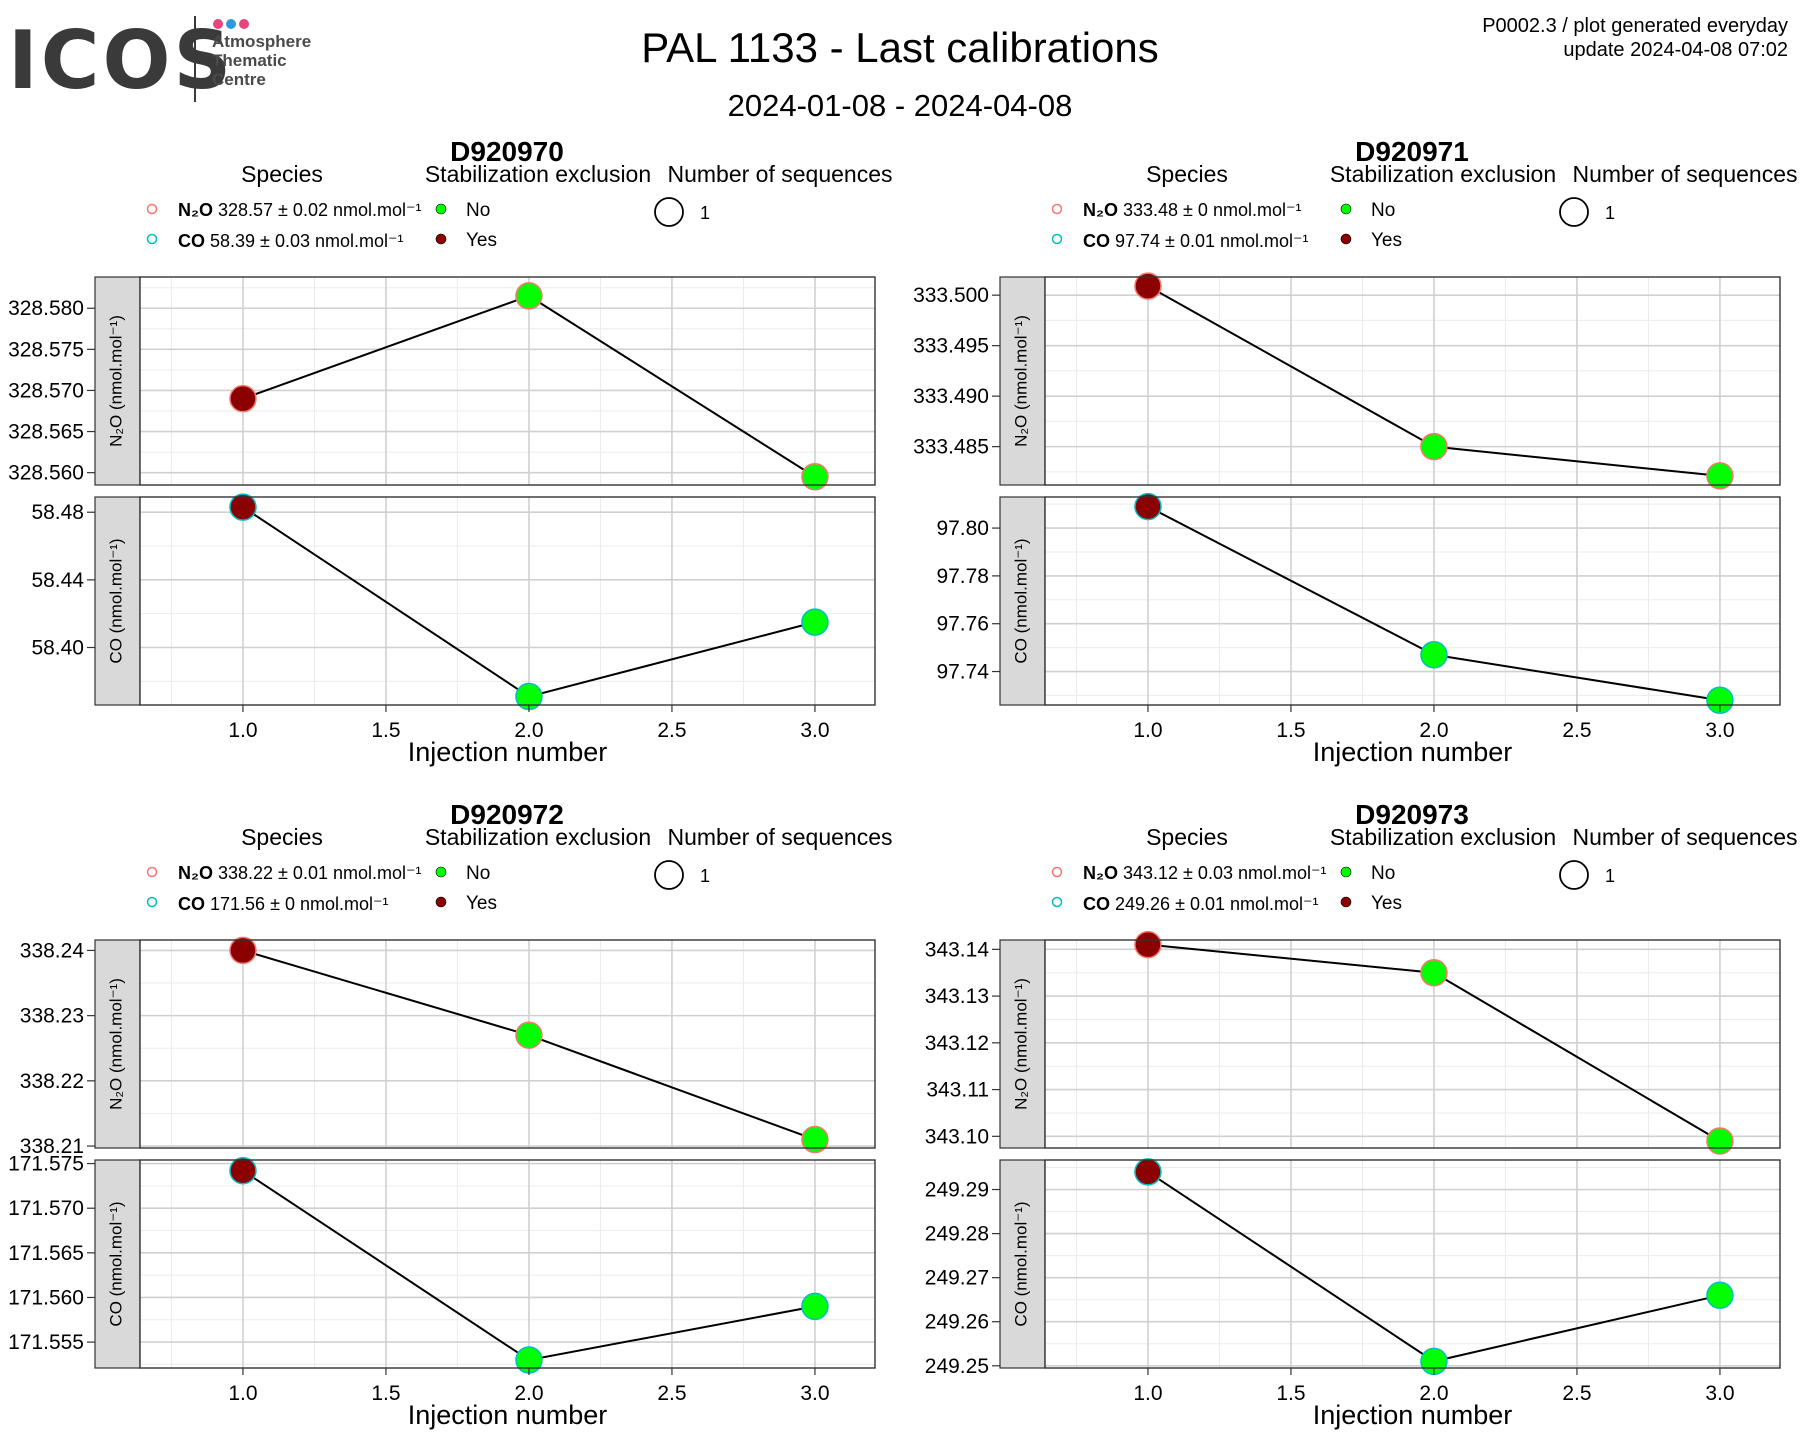 This screenshot has width=1800, height=1440. What do you see at coordinates (957, 1190) in the screenshot?
I see `y-tick-label: 249.29` at bounding box center [957, 1190].